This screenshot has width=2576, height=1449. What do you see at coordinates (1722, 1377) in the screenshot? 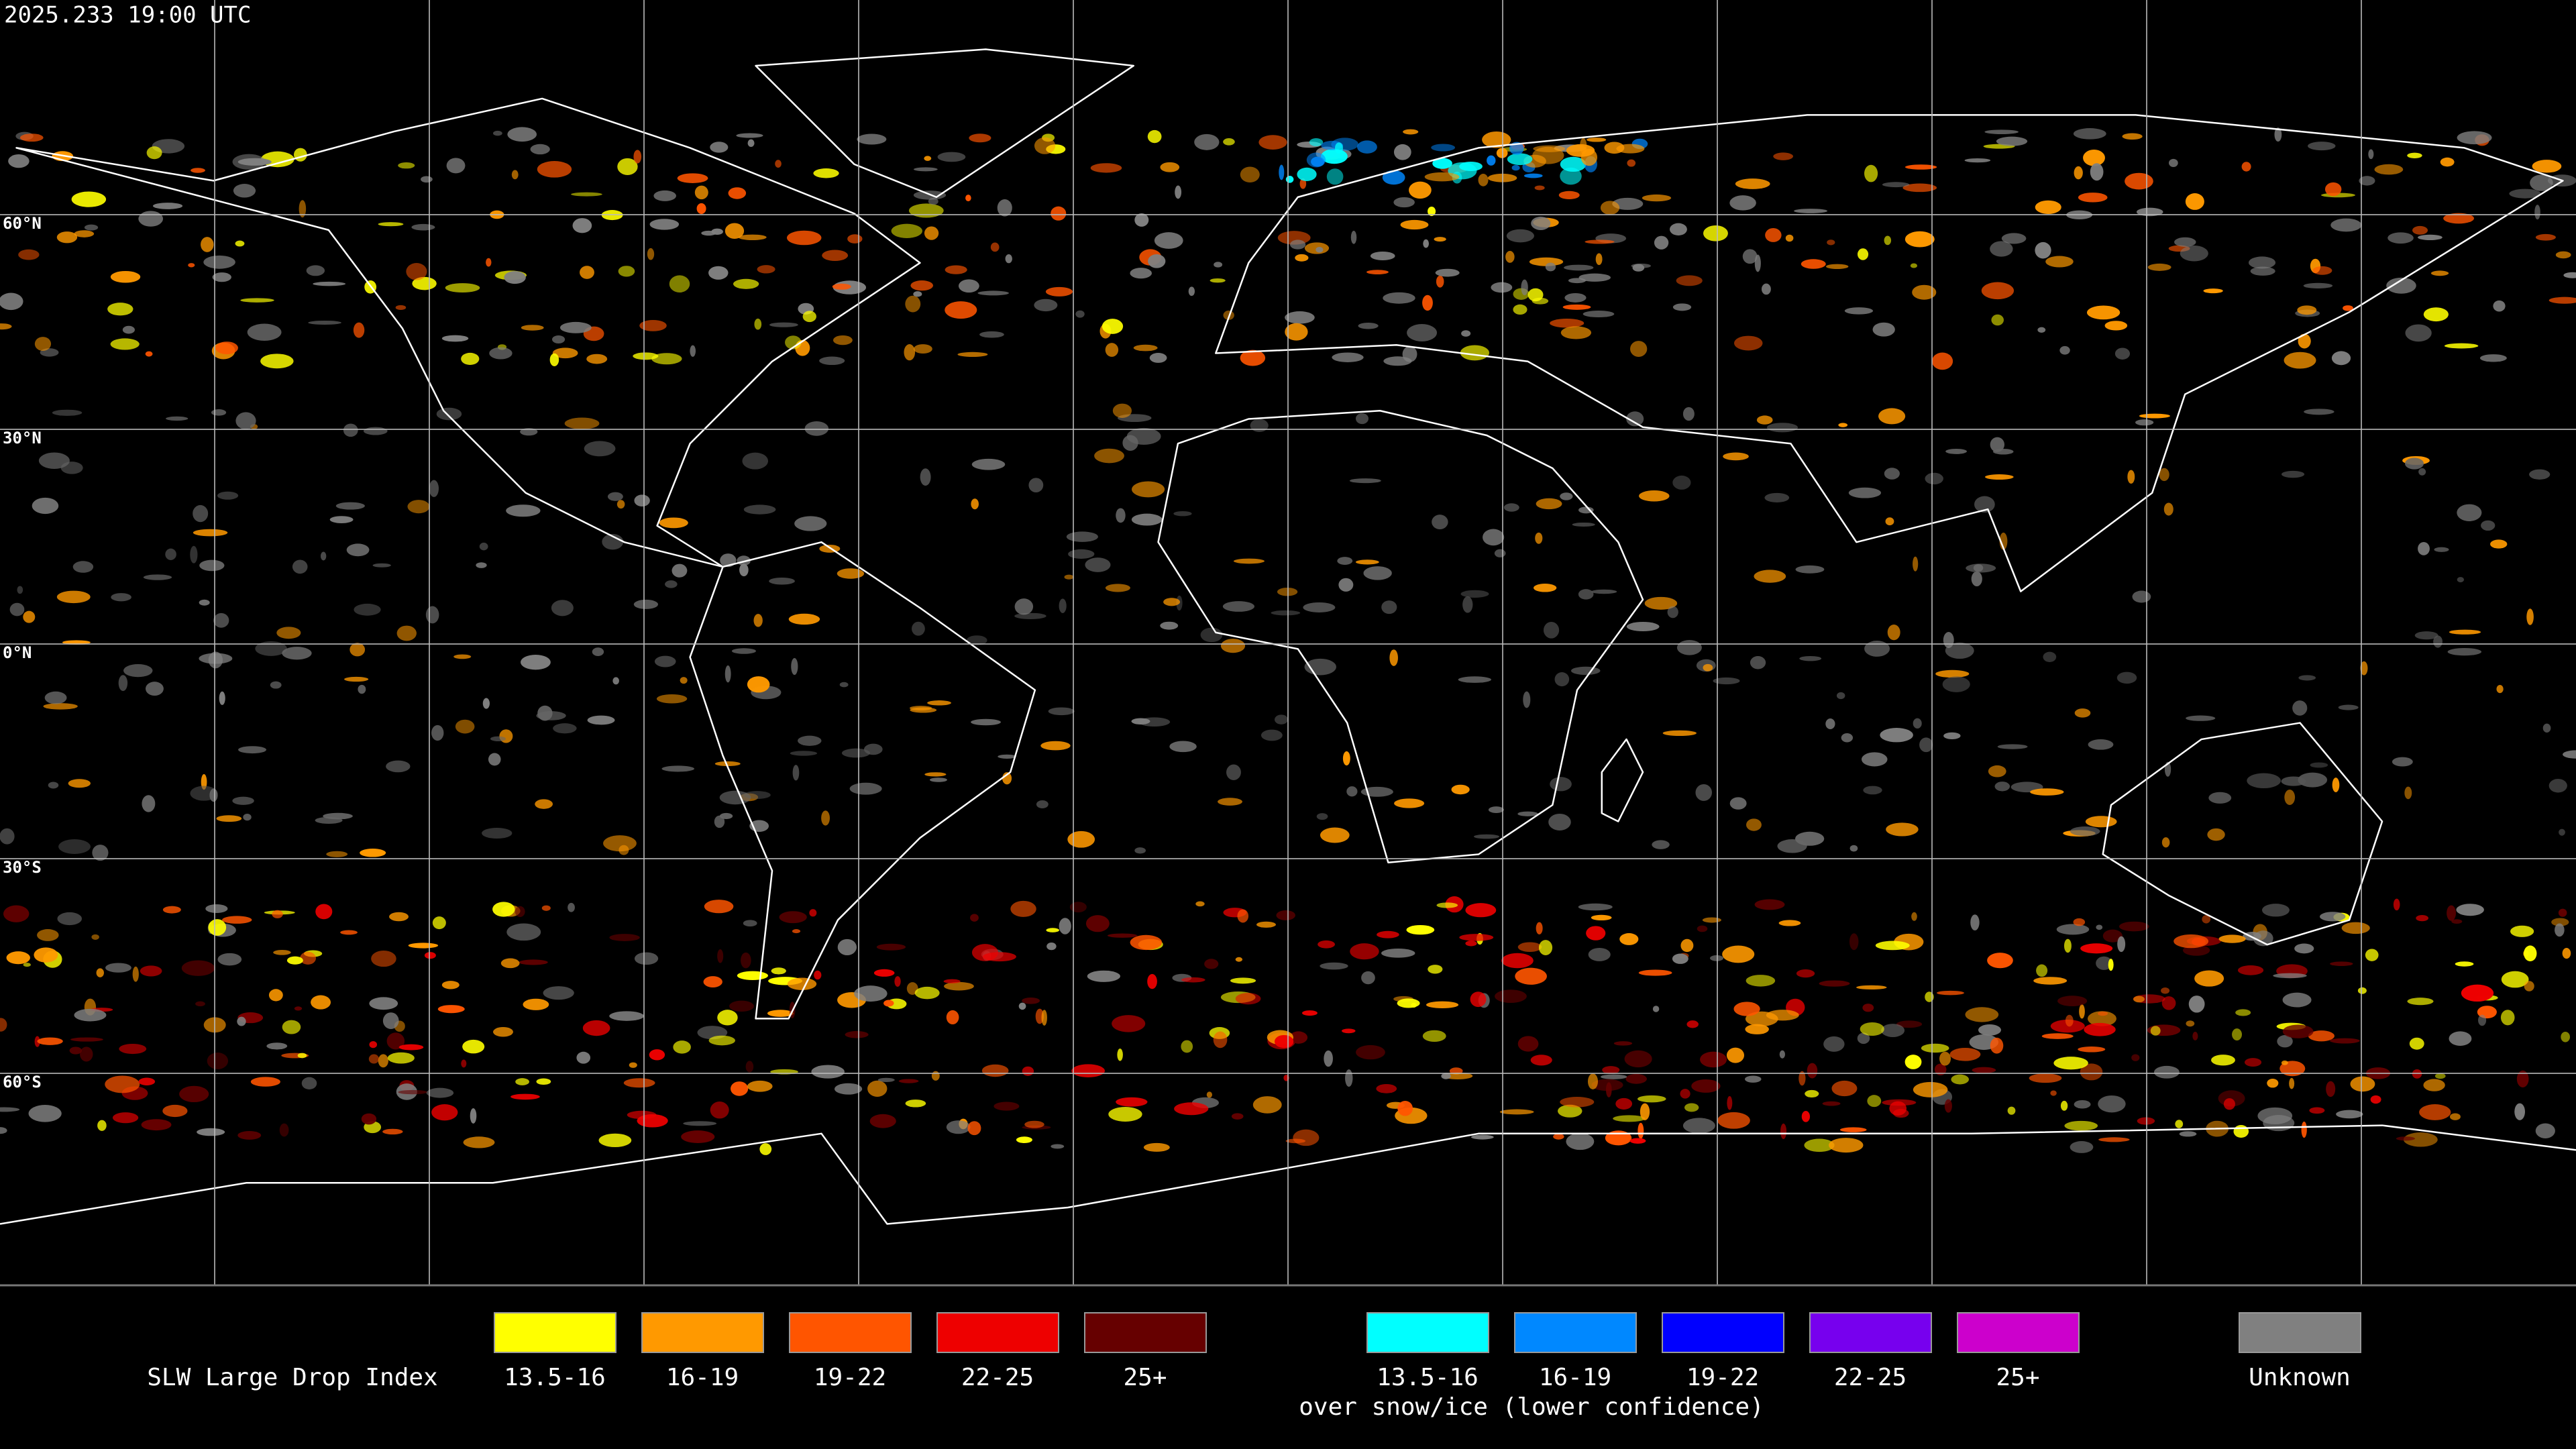
I see `legend-label: 19-22` at bounding box center [1722, 1377].